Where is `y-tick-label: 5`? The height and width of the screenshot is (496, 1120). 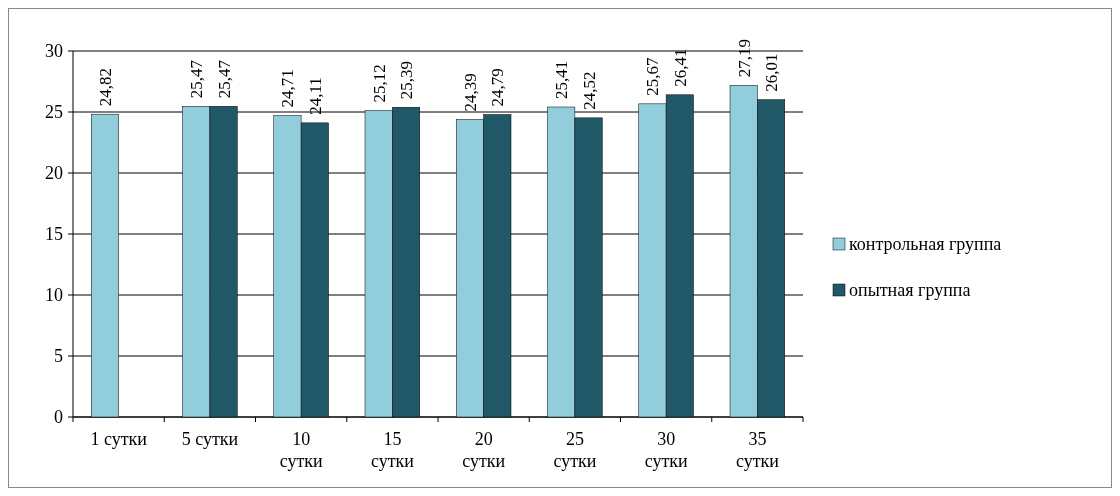
y-tick-label: 5 is located at coordinates (58, 356).